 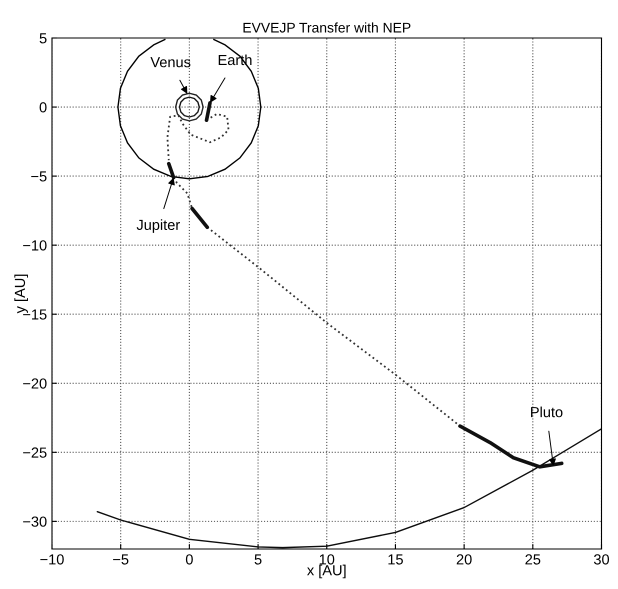 What do you see at coordinates (35, 245) in the screenshot?
I see `y-tick-label: −10` at bounding box center [35, 245].